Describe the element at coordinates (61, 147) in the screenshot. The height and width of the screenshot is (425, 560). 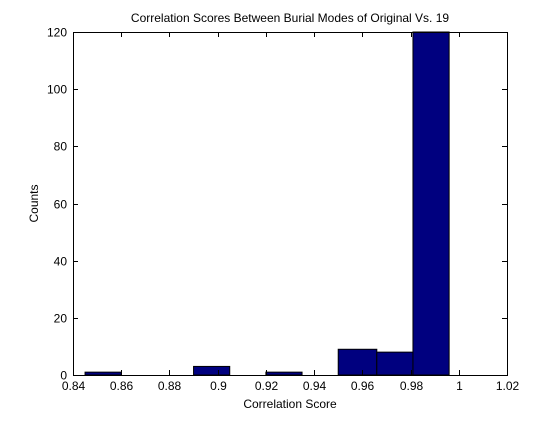
I see `y-tick-label-4: 80` at that location.